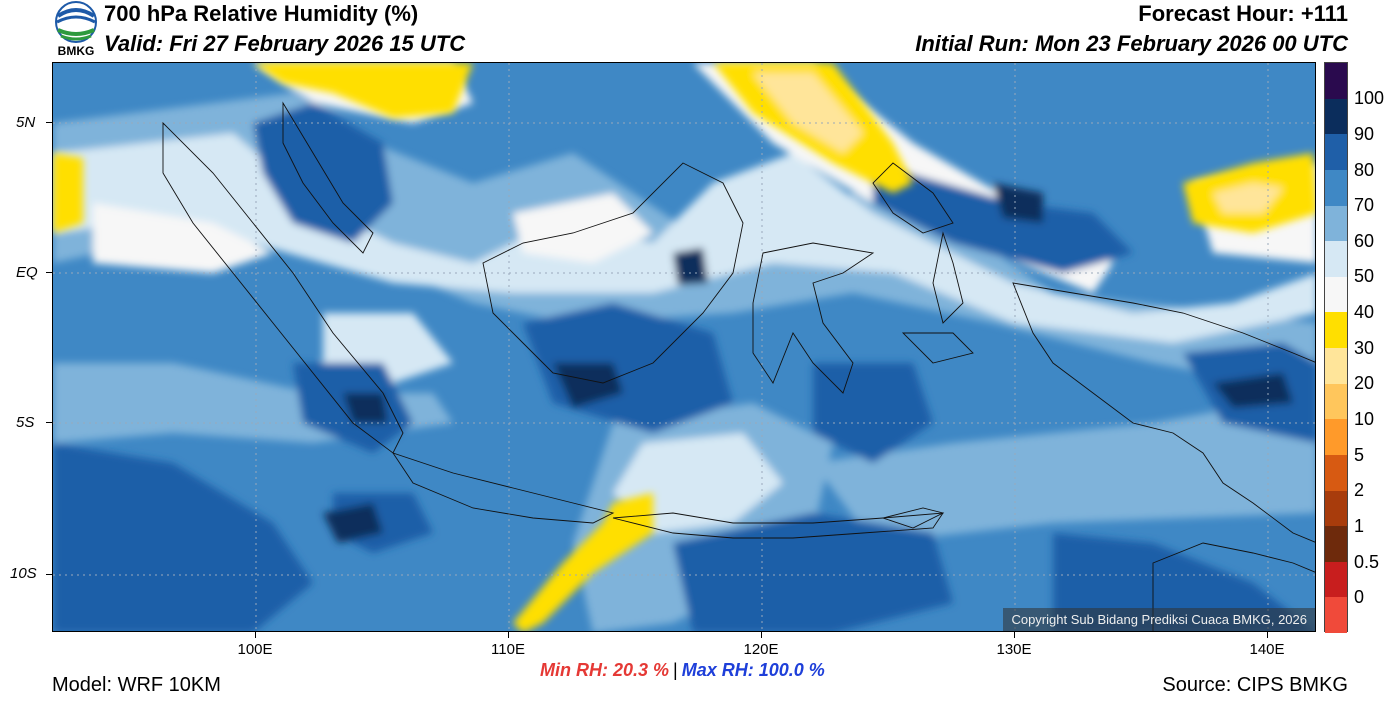 This screenshot has width=1400, height=709. Describe the element at coordinates (261, 13) in the screenshot. I see `chart-title: 700 hPa Relative Humidity (%)` at that location.